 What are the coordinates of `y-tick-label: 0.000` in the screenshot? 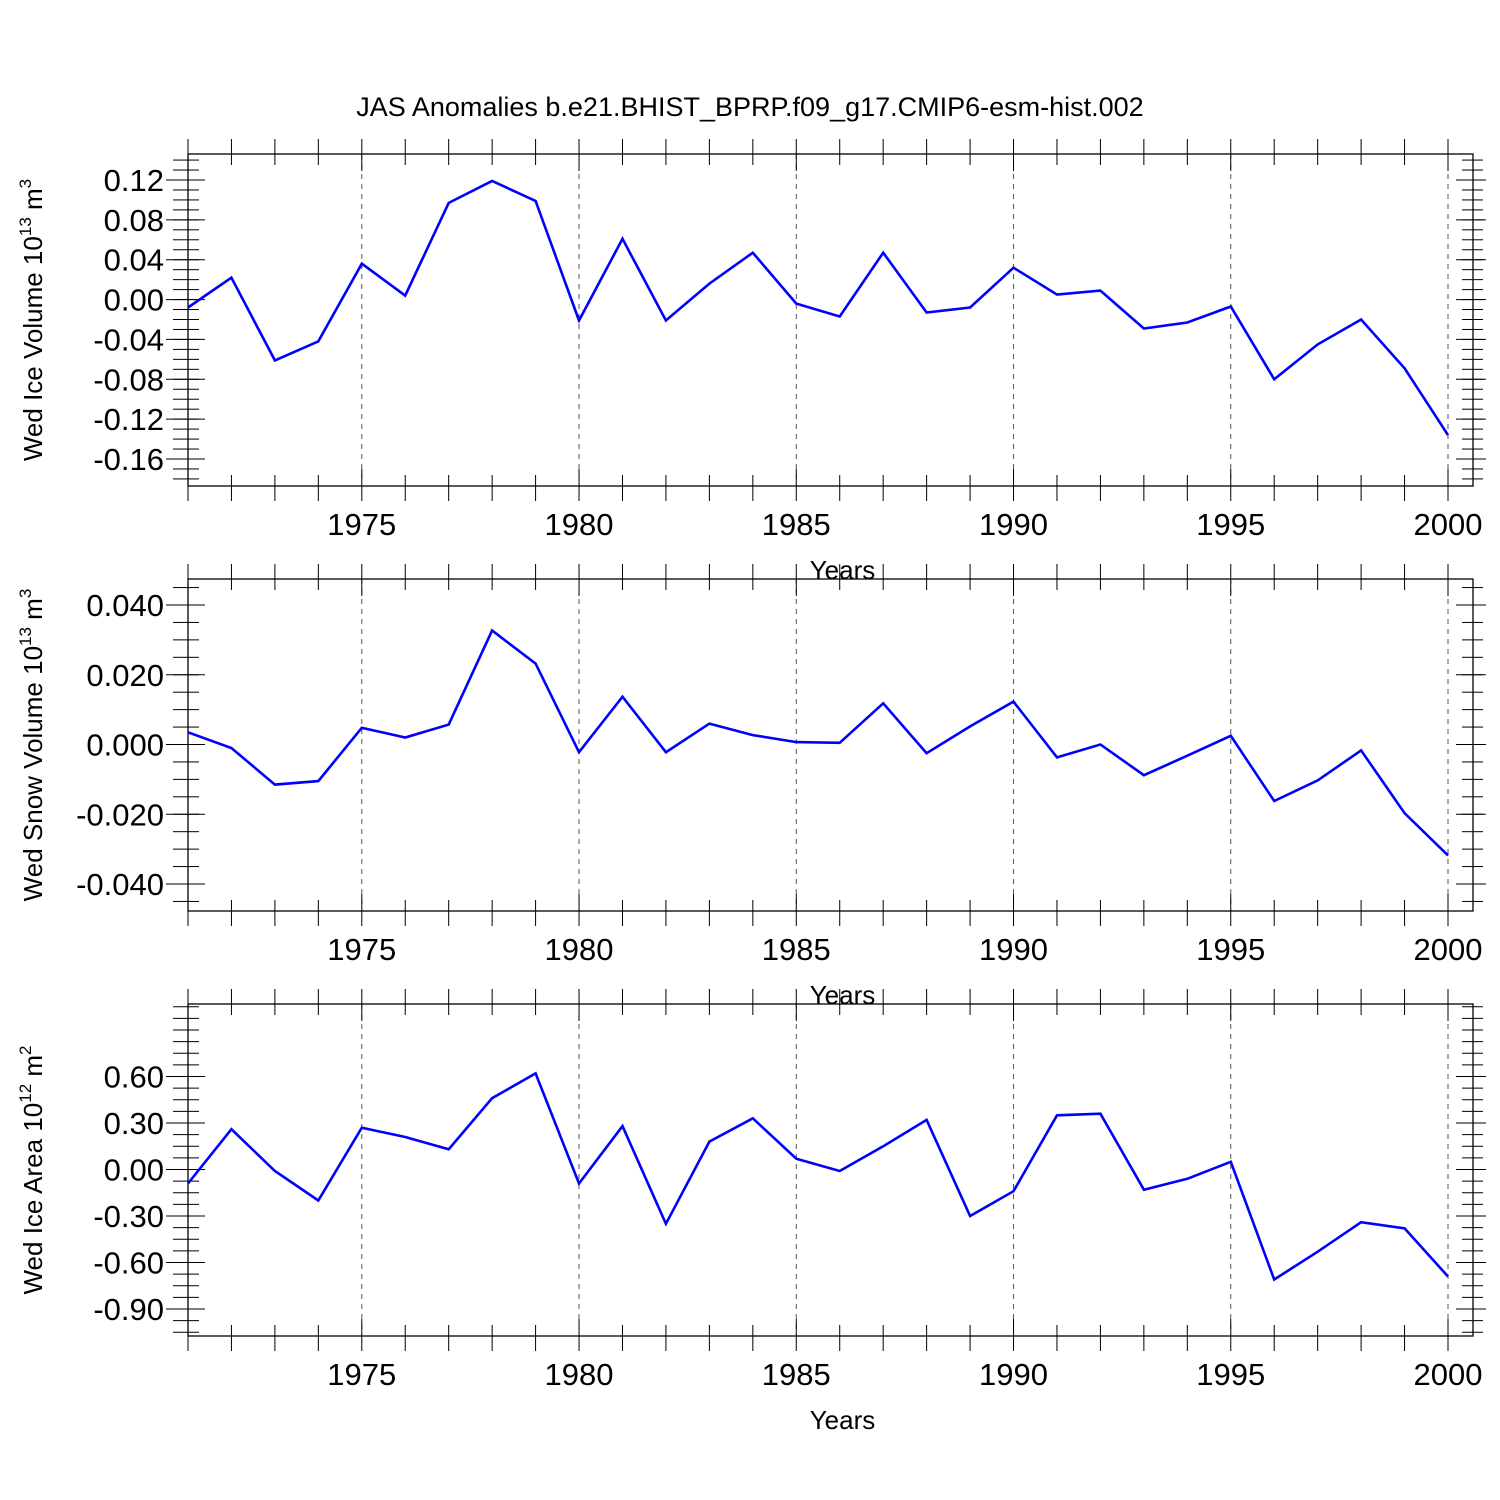 It's located at (125, 745).